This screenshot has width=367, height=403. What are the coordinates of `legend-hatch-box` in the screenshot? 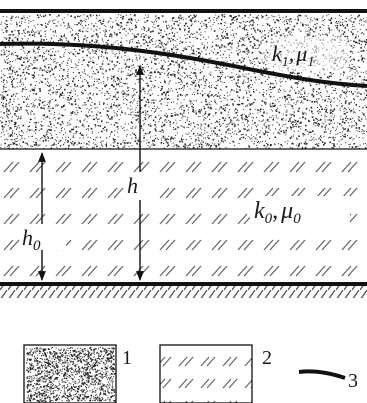 It's located at (206, 373).